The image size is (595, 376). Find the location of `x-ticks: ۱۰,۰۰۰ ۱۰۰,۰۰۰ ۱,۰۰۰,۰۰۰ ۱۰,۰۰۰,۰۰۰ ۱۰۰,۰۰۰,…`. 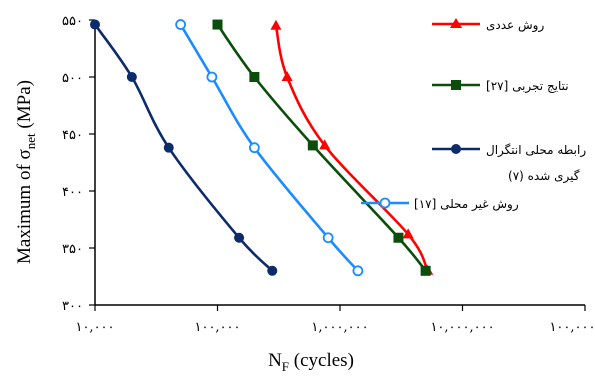

x-ticks: ۱۰,۰۰۰ ۱۰۰,۰۰۰ ۱,۰۰۰,۰۰۰ ۱۰,۰۰۰,۰۰۰ ۱۰۰,۰۰۰,… is located at coordinates (335, 320).